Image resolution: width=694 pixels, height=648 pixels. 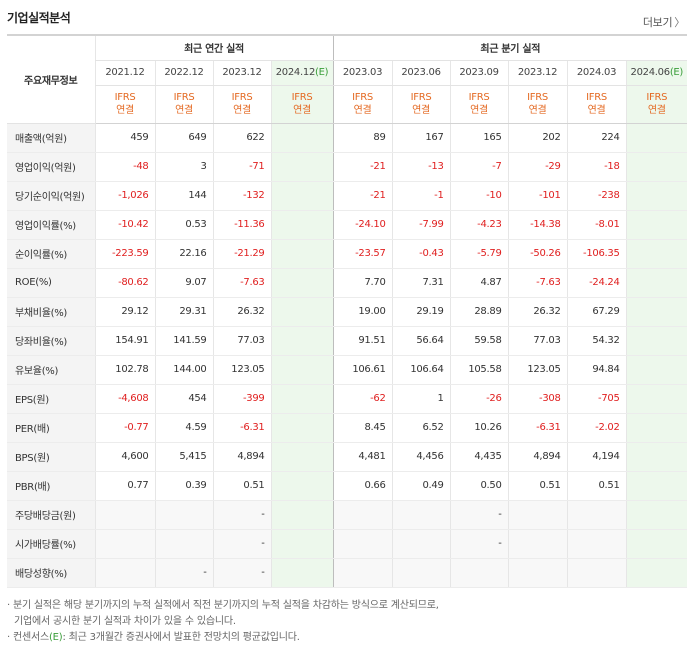 I want to click on table-cell: 10.26, so click(x=479, y=428).